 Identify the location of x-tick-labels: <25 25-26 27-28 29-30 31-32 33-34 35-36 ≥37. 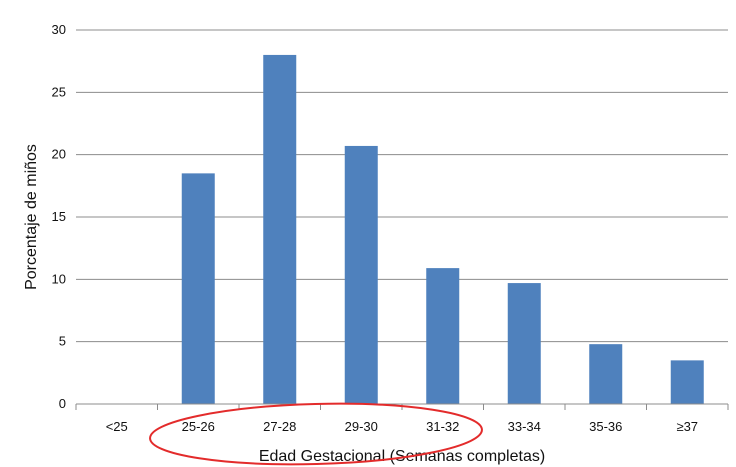
(402, 419).